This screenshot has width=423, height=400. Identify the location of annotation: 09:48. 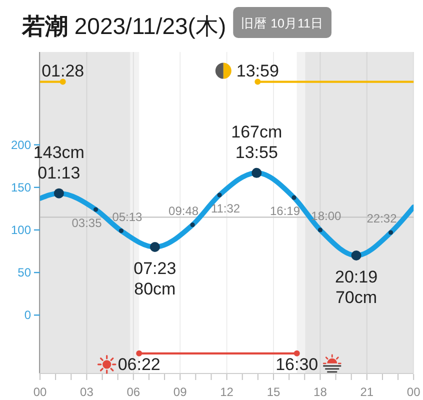
(183, 211).